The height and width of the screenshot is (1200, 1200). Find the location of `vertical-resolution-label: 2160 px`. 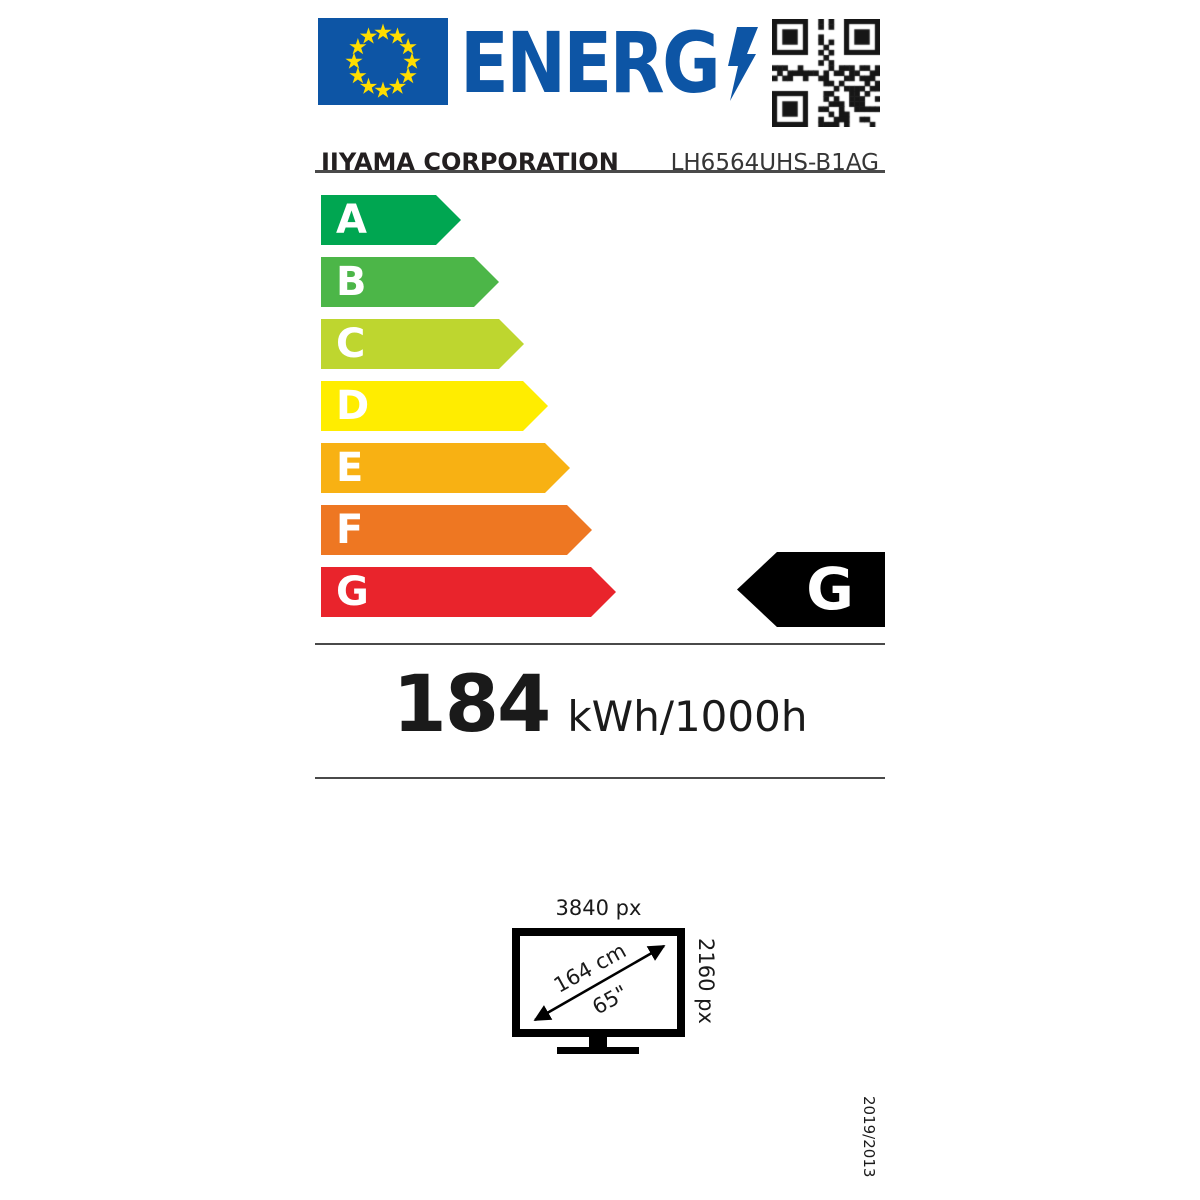

vertical-resolution-label: 2160 px is located at coordinates (706, 981).